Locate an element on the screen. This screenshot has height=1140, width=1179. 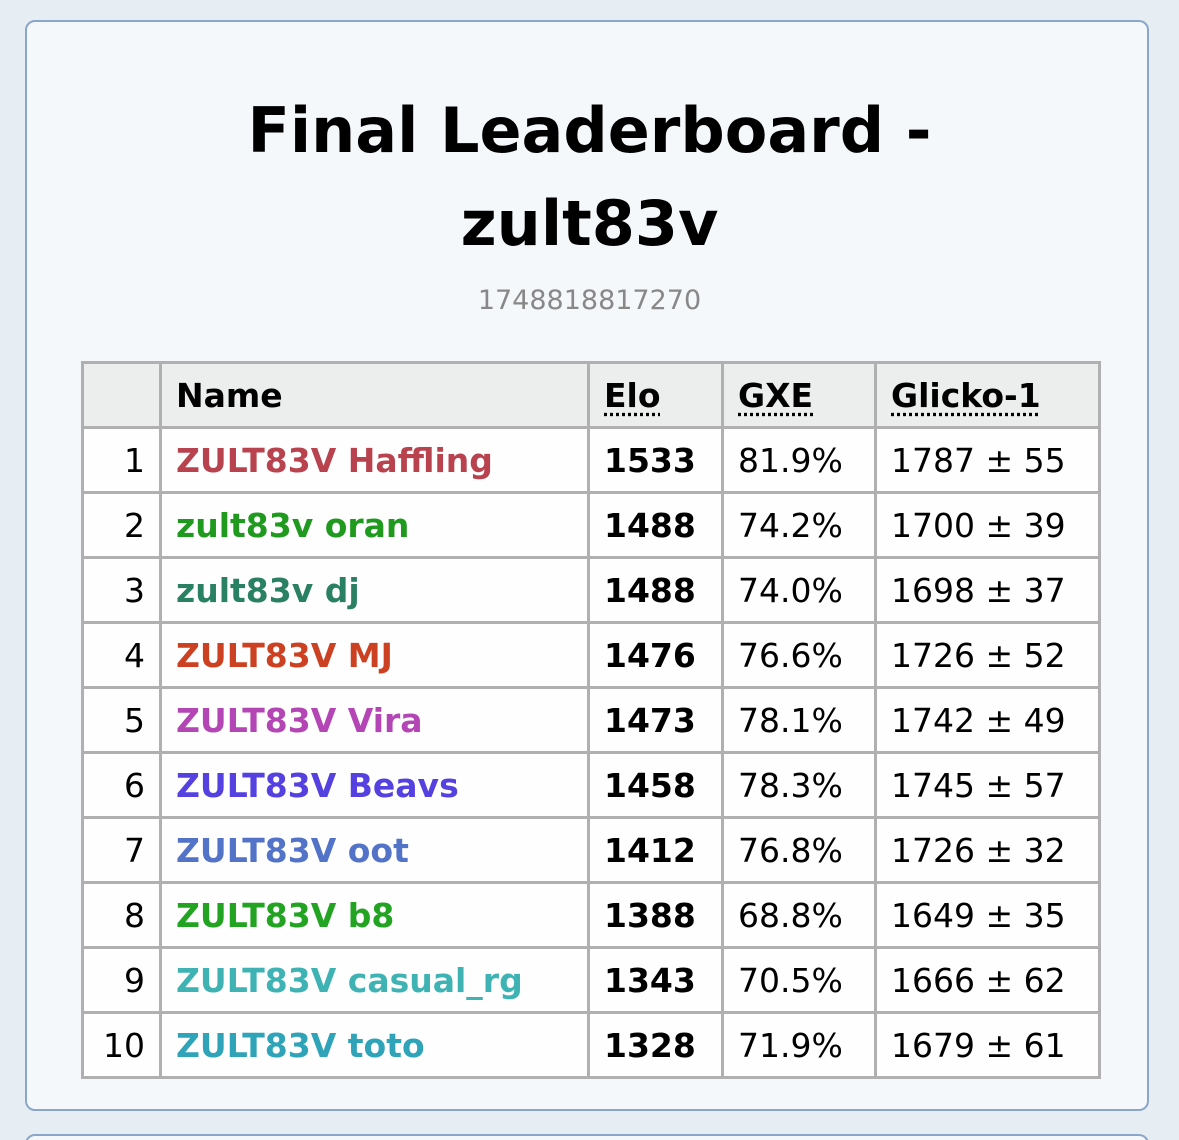
header-row: Name Elo GXE Glicko-1 is located at coordinates (591, 395).